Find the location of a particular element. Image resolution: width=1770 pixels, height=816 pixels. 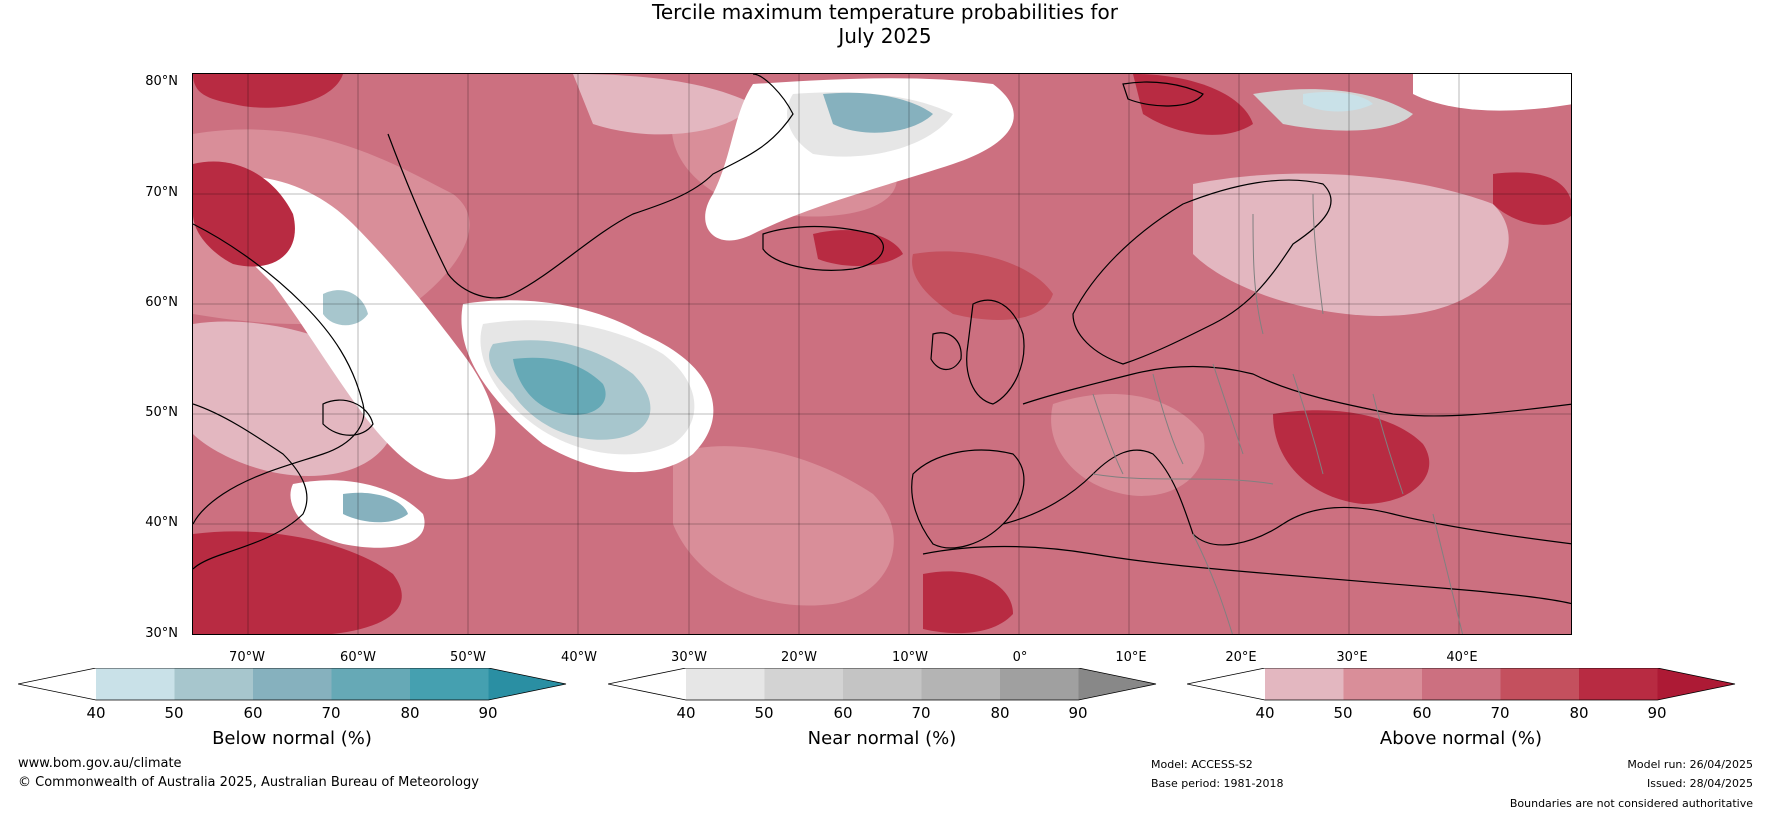

footer-base-period: Base period: 1981-2018 is located at coordinates (1217, 783).